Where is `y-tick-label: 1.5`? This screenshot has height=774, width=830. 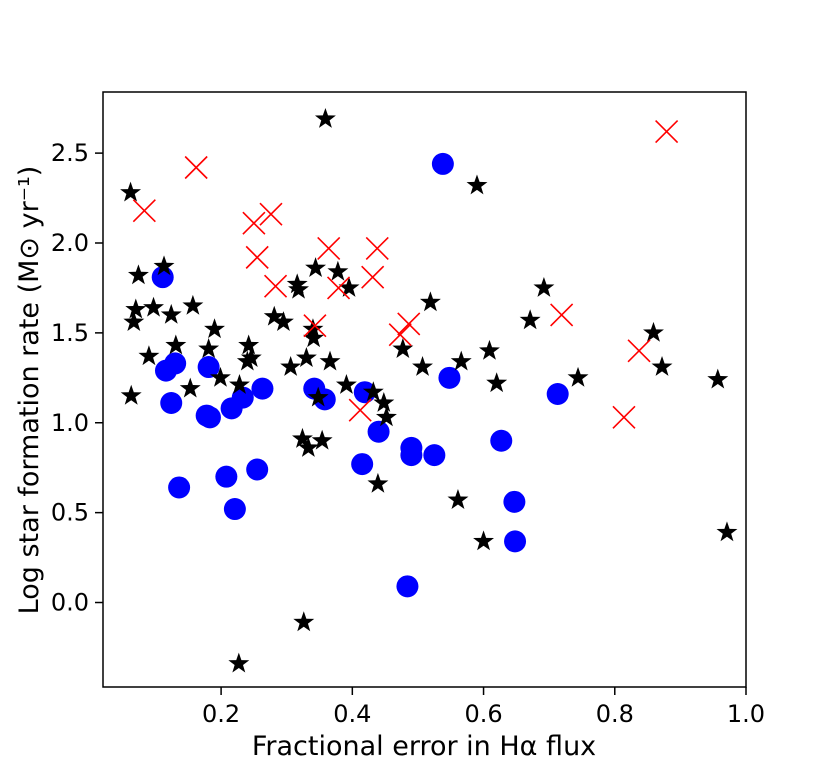 y-tick-label: 1.5 is located at coordinates (70, 333).